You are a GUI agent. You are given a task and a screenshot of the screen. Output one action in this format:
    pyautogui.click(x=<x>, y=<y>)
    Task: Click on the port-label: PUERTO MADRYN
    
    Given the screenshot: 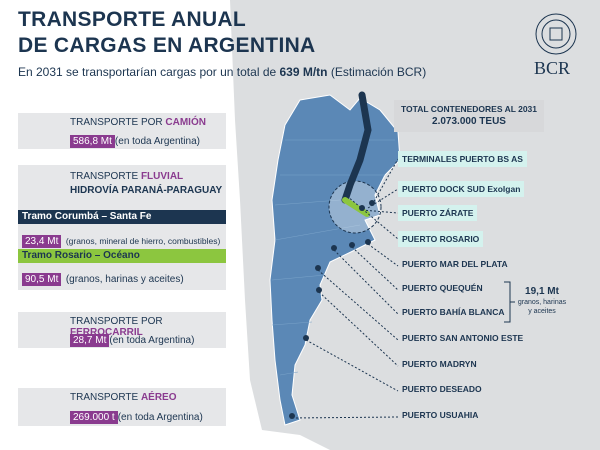 What is the action you would take?
    pyautogui.click(x=439, y=364)
    